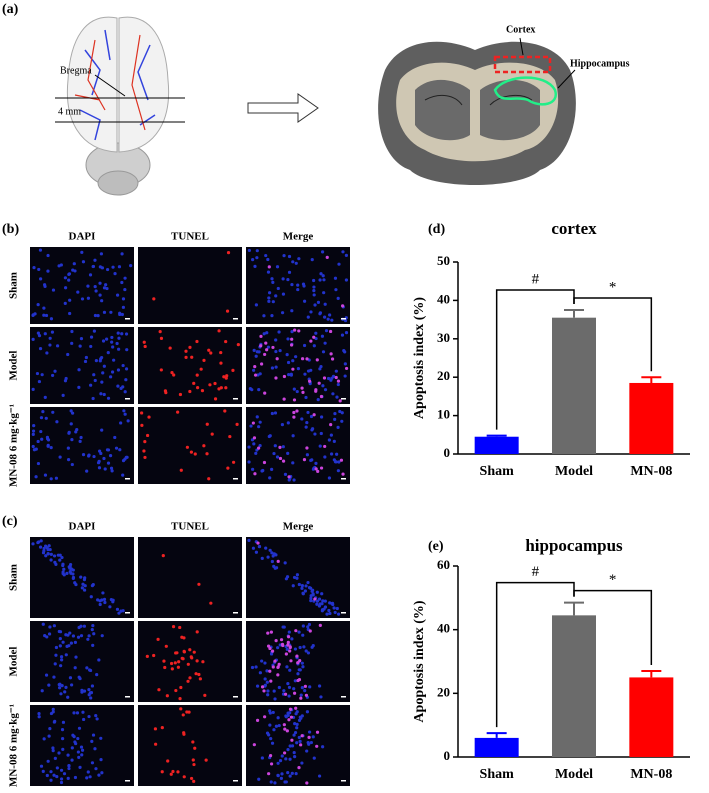 This screenshot has height=793, width=709. I want to click on bar, so click(574, 385).